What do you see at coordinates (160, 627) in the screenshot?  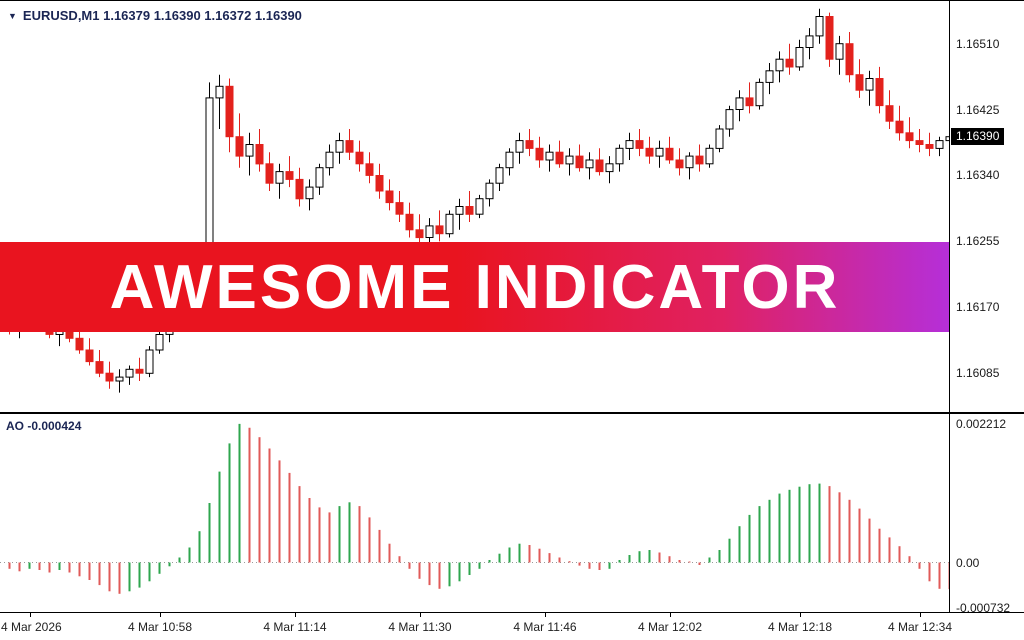 I see `time-axis-label: 4 Mar 10:58` at bounding box center [160, 627].